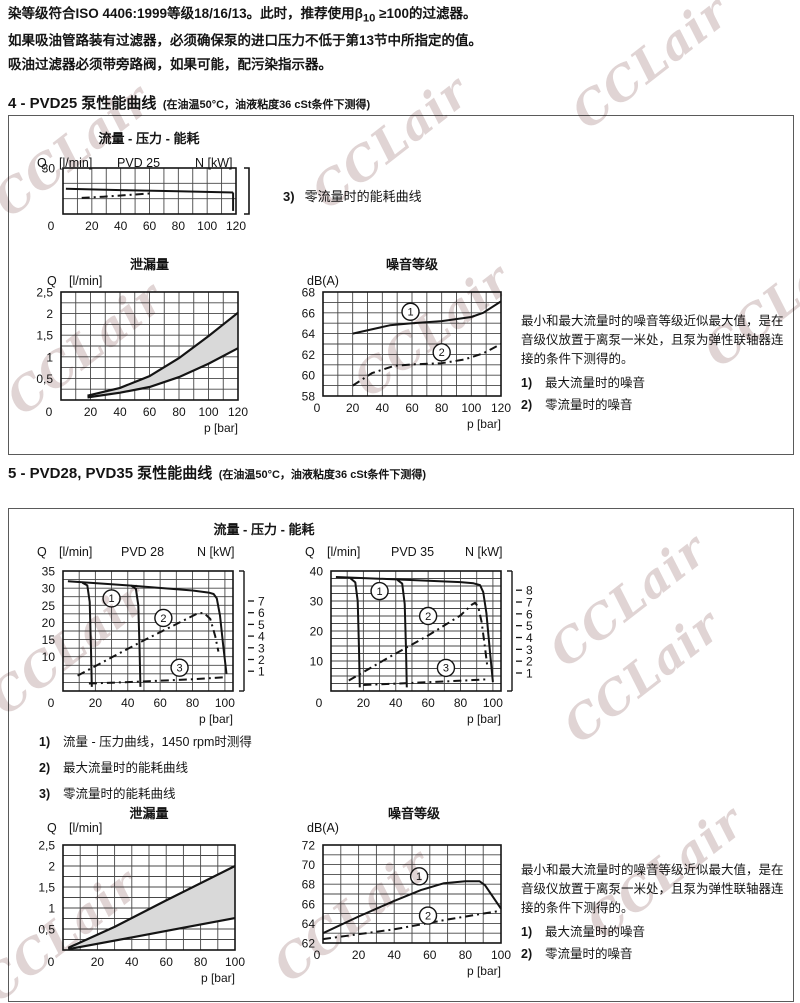 The height and width of the screenshot is (1003, 800). I want to click on svg-text: 25, so click(49, 606).